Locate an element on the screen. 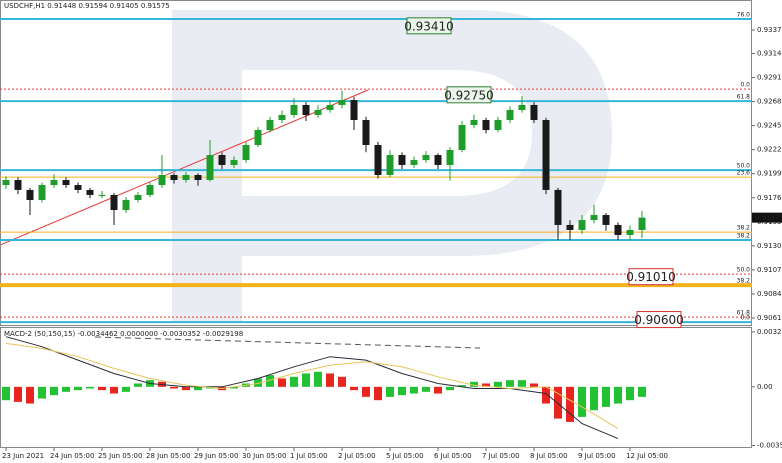 The width and height of the screenshot is (782, 463). x-tick-label: 23 Jun 2021 is located at coordinates (23, 456).